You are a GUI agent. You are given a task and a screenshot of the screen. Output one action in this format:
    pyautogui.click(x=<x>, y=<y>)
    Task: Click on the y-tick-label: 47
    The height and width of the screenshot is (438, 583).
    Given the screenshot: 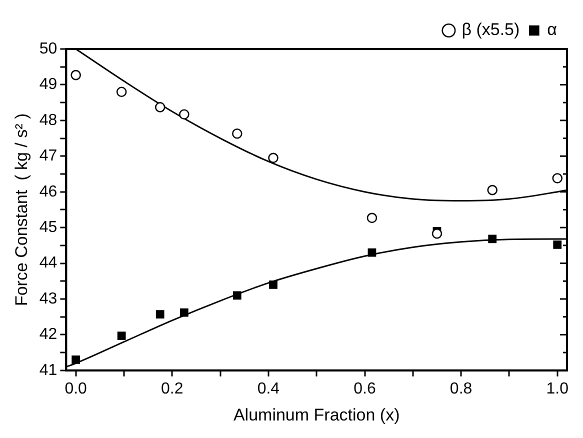 What is the action you would take?
    pyautogui.click(x=48, y=156)
    